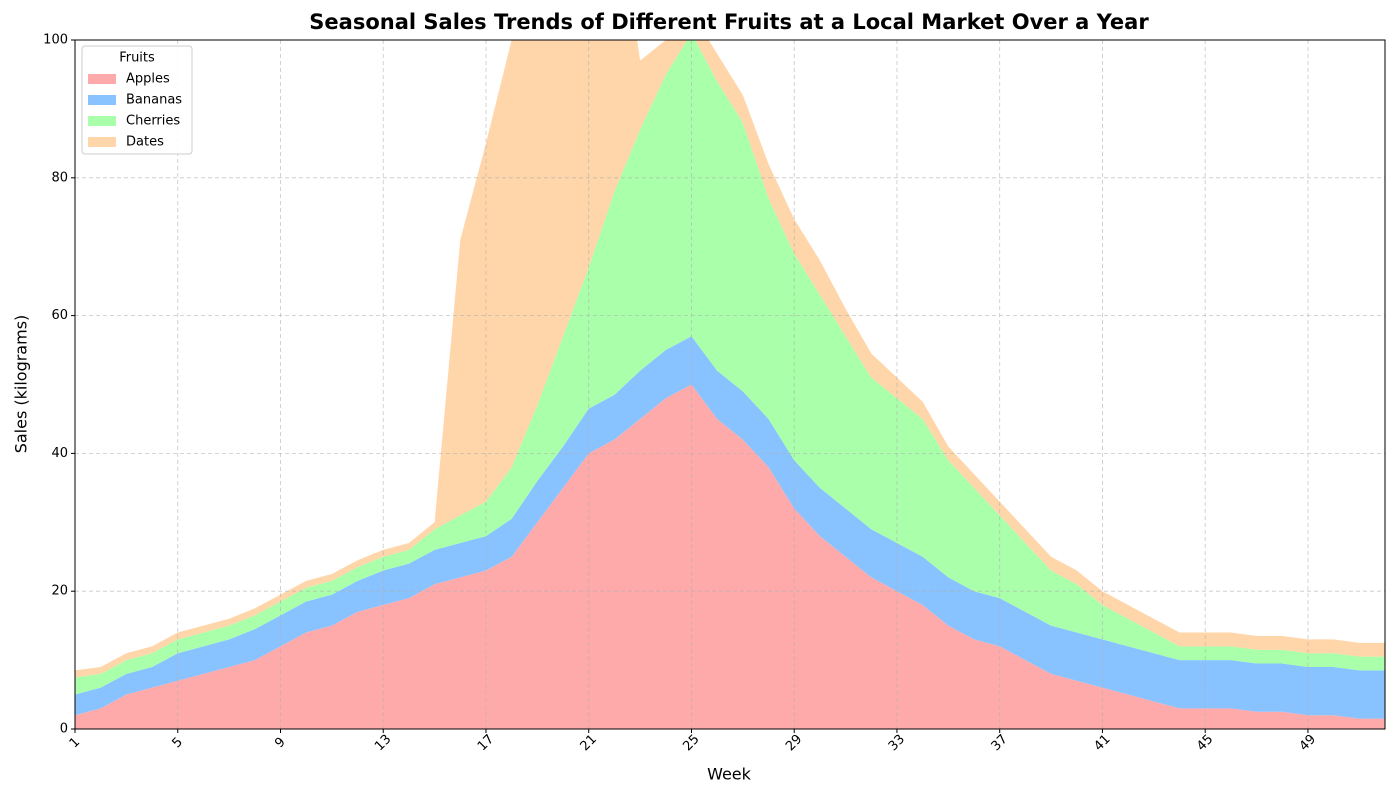 Image resolution: width=1400 pixels, height=800 pixels. I want to click on legend-title: Fruits, so click(137, 58).